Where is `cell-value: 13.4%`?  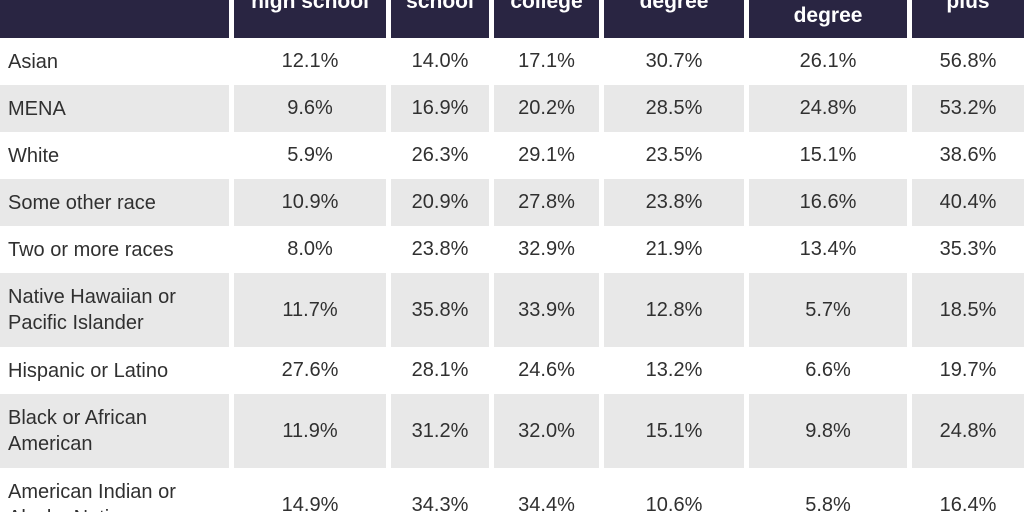
cell-value: 13.4% is located at coordinates (828, 249).